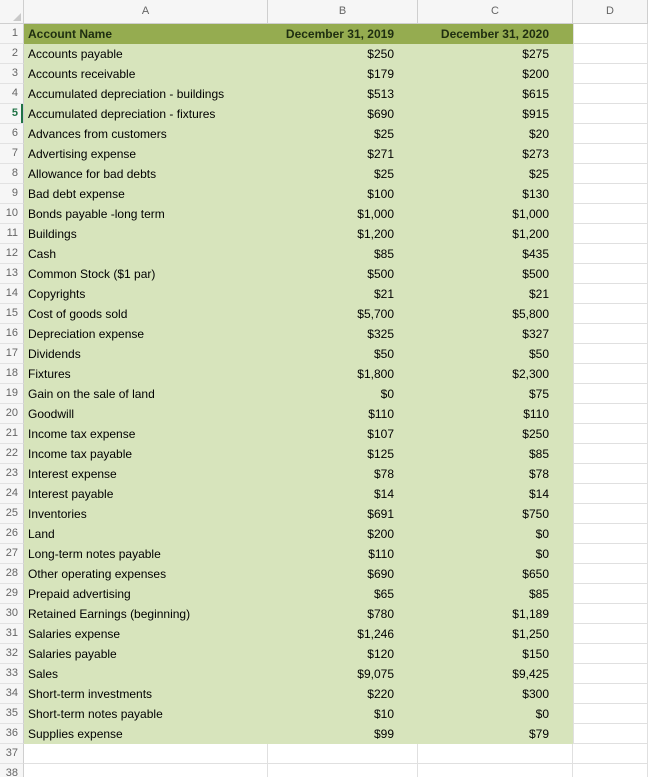 The image size is (648, 777). What do you see at coordinates (146, 414) in the screenshot?
I see `cell-account: Goodwill` at bounding box center [146, 414].